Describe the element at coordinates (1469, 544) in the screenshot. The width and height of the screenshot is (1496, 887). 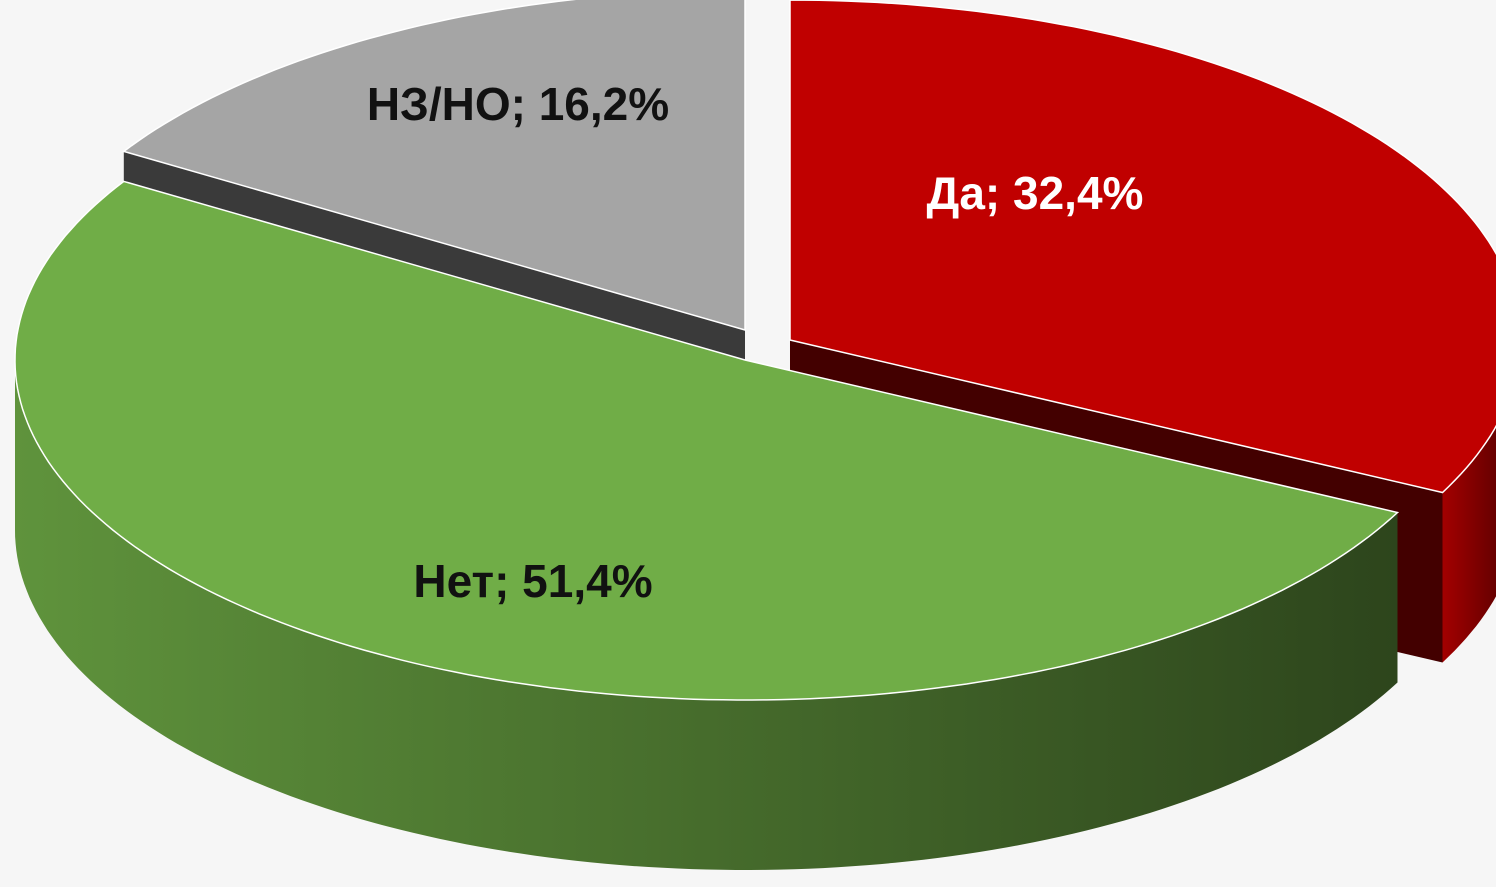
I see `slice-side` at that location.